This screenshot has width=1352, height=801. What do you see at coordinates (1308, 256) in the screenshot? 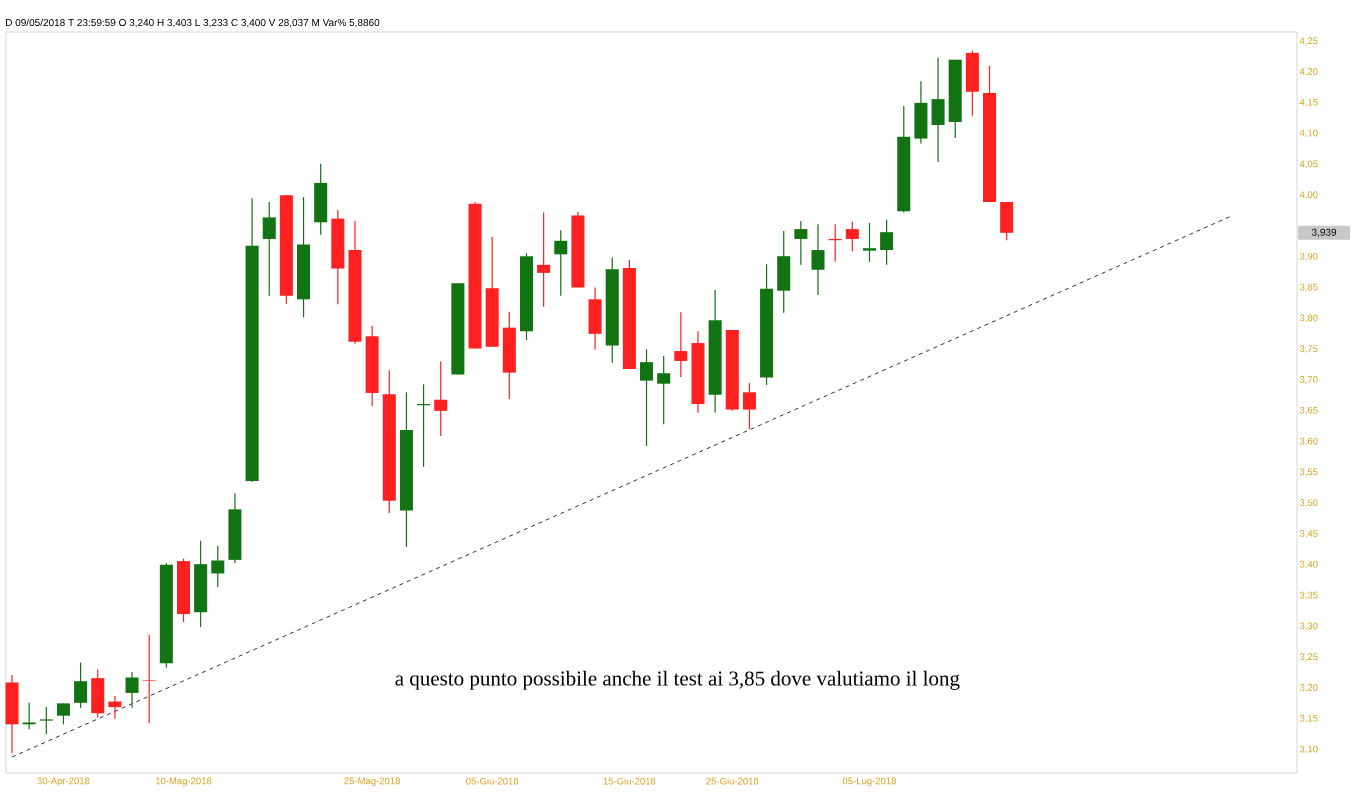
I see `y-tick-label: 3,90` at bounding box center [1308, 256].